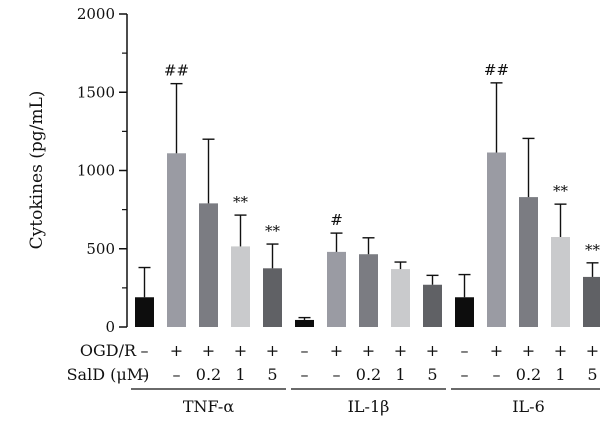 The image size is (600, 421). Describe the element at coordinates (208, 406) in the screenshot. I see `group-label: TNF-α` at that location.